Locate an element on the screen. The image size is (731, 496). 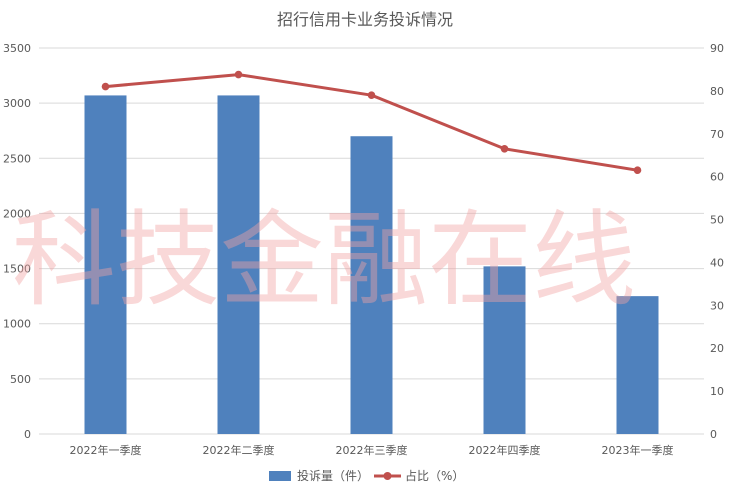
y-right-tick-label: 0 is located at coordinates (713, 434).